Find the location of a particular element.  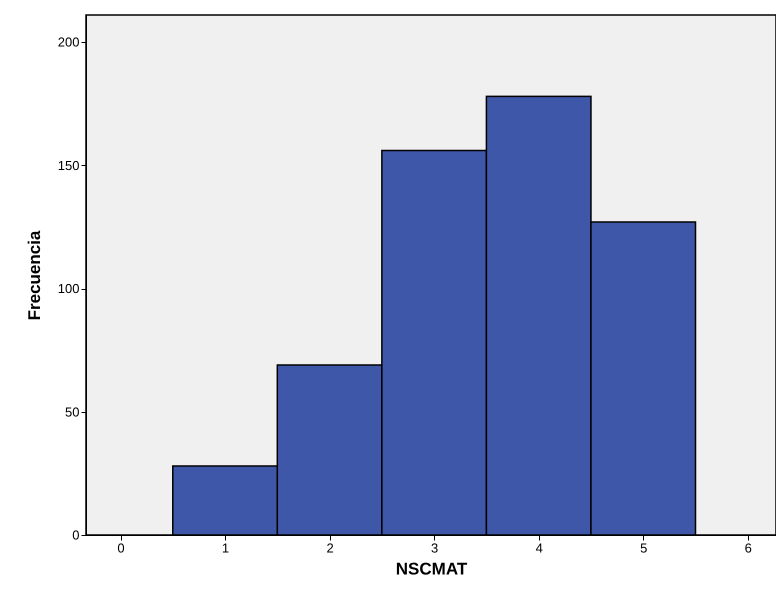

y-tick-label: 150 is located at coordinates (69, 165).